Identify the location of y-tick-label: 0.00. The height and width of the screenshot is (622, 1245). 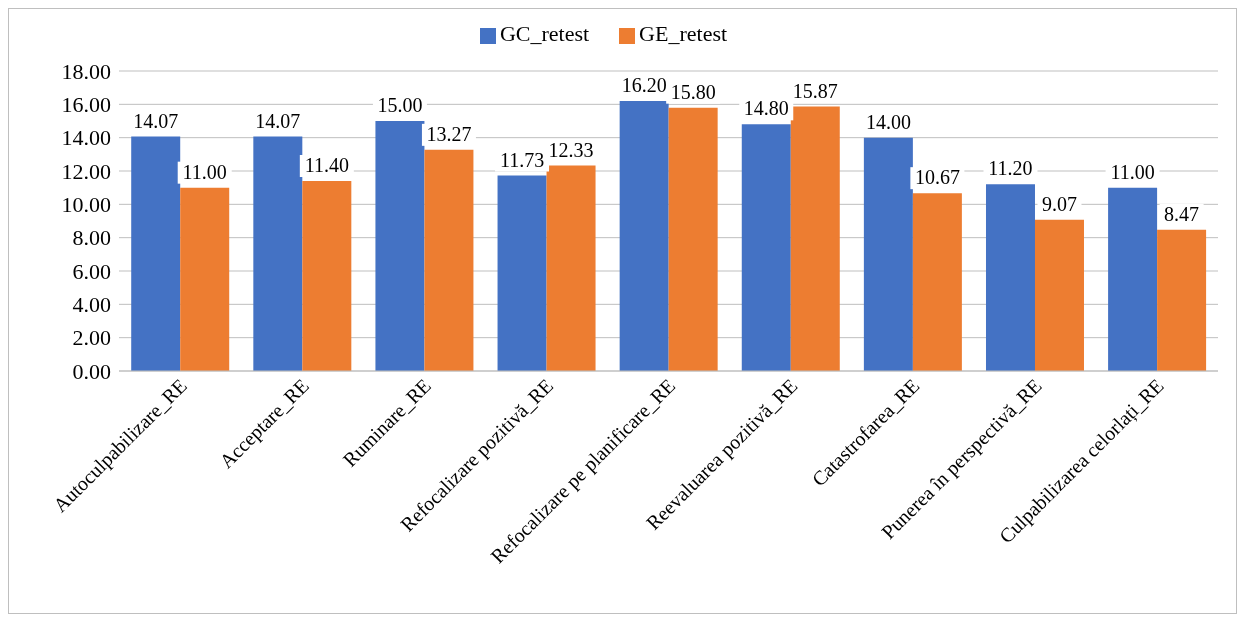
(91, 371).